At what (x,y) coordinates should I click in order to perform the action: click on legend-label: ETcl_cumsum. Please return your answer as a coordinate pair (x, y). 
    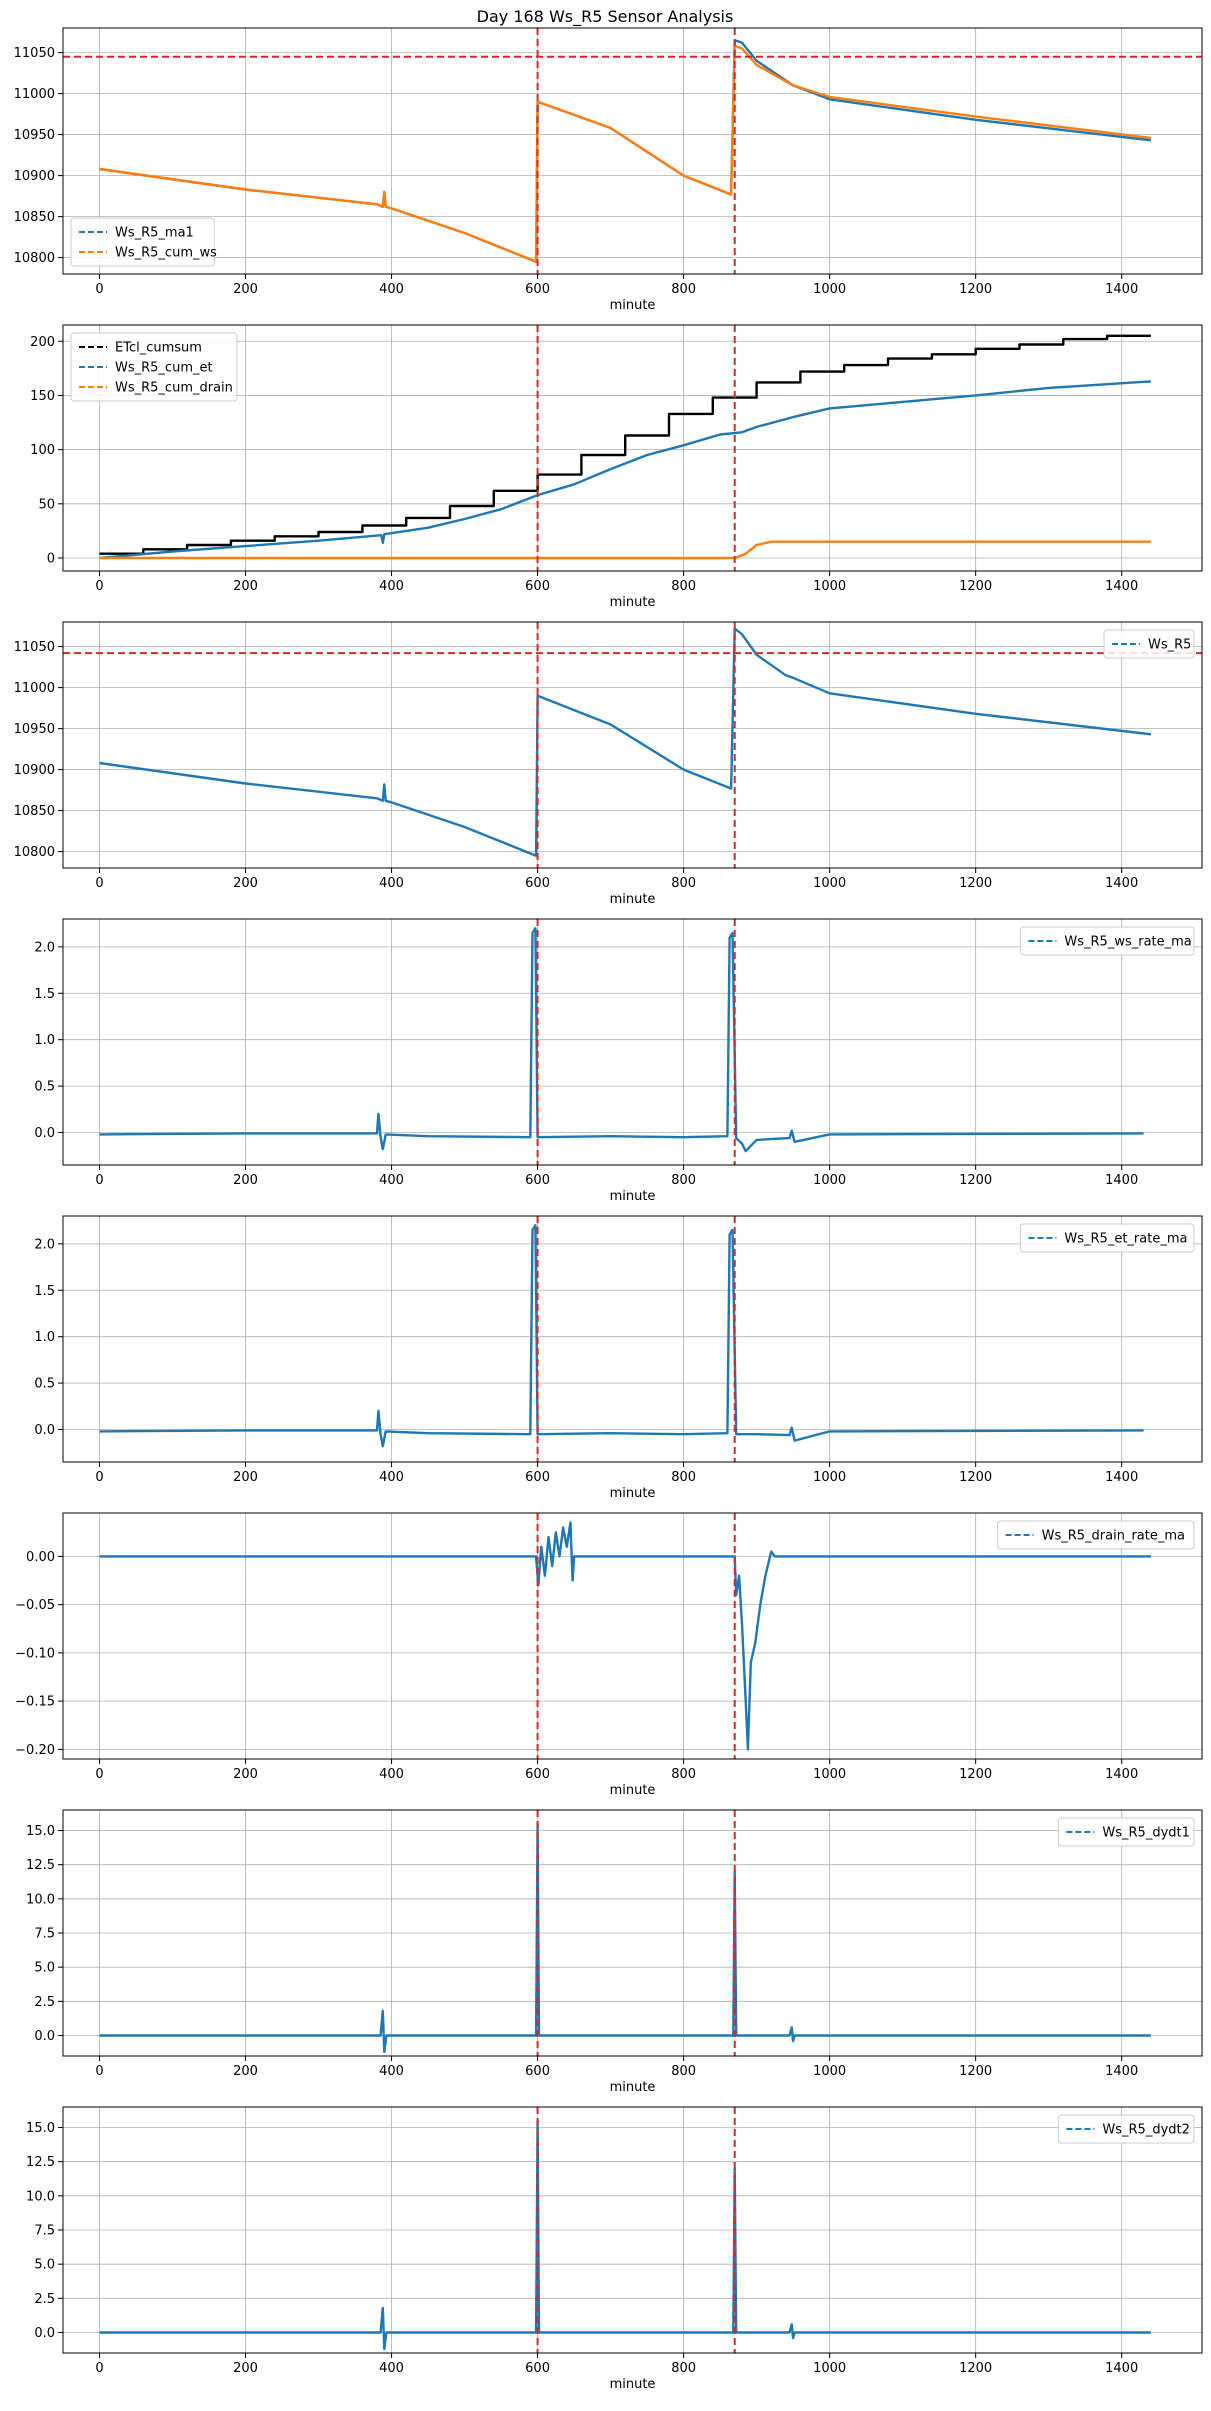
    Looking at the image, I should click on (158, 348).